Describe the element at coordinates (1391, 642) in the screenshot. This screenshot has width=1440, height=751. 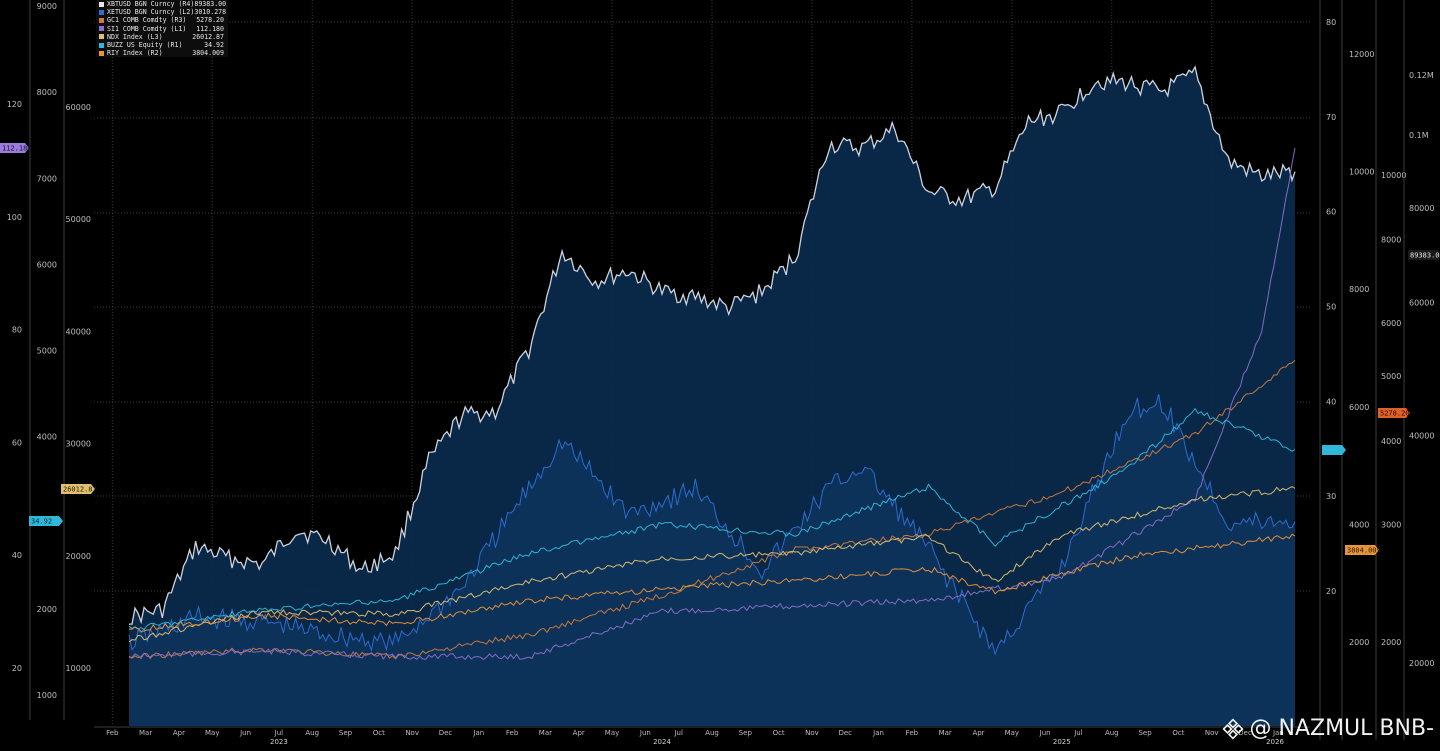
I see `tick-label-r3: 2000` at that location.